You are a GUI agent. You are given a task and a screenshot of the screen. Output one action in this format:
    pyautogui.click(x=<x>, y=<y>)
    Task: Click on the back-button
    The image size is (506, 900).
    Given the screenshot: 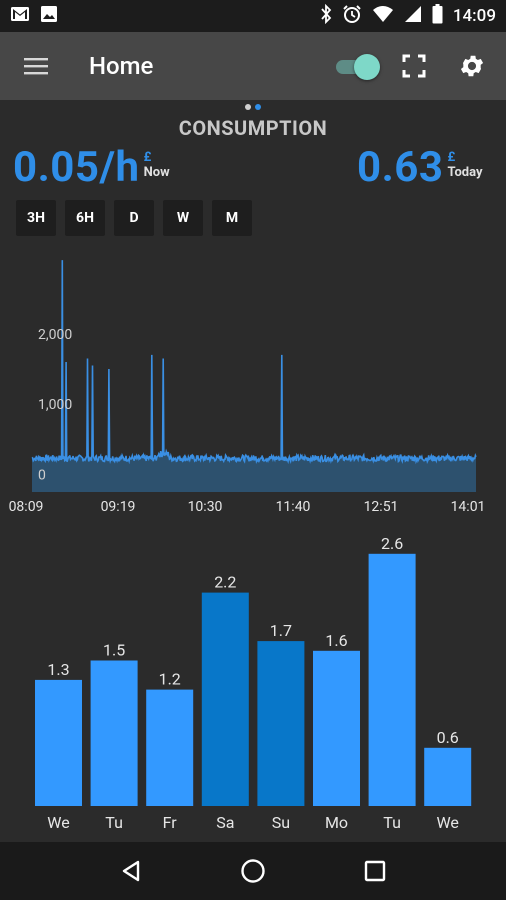 What is the action you would take?
    pyautogui.click(x=131, y=871)
    